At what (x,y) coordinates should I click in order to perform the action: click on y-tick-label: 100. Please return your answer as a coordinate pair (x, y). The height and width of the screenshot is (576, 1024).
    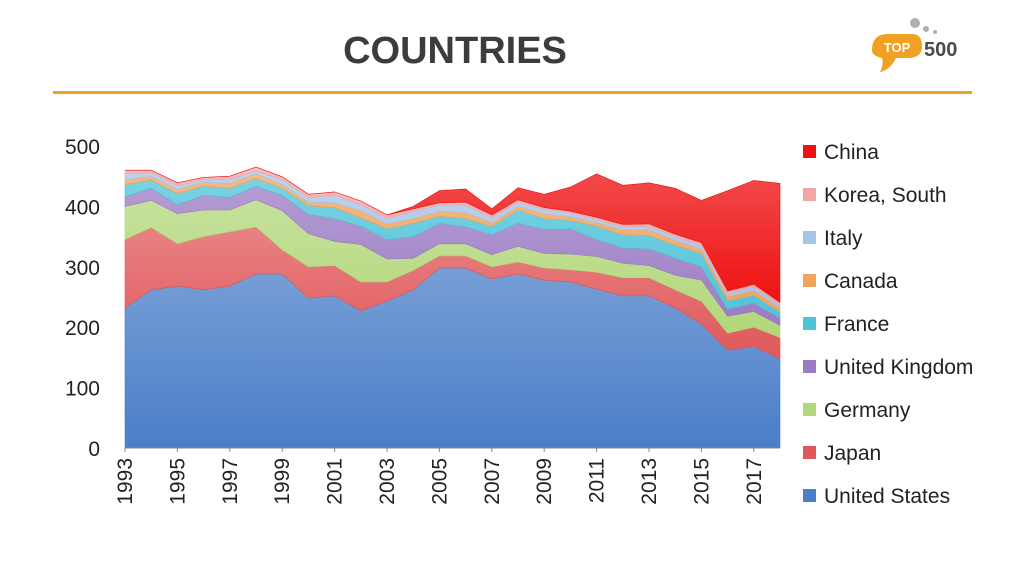
    Looking at the image, I should click on (82, 389).